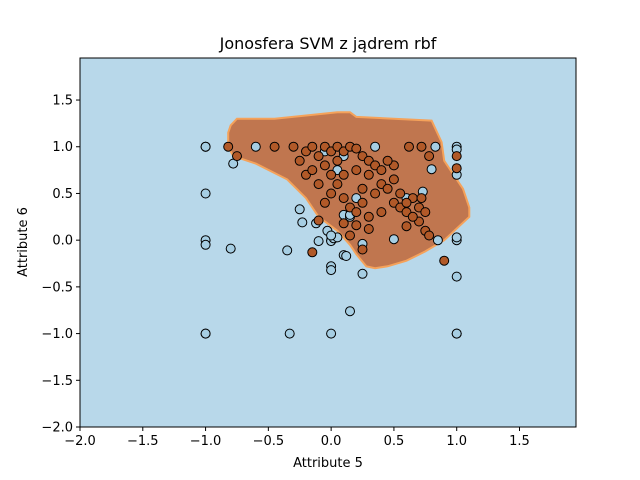 This screenshot has height=480, width=640. Describe the element at coordinates (143, 441) in the screenshot. I see `x-tick-label: −1.5` at that location.